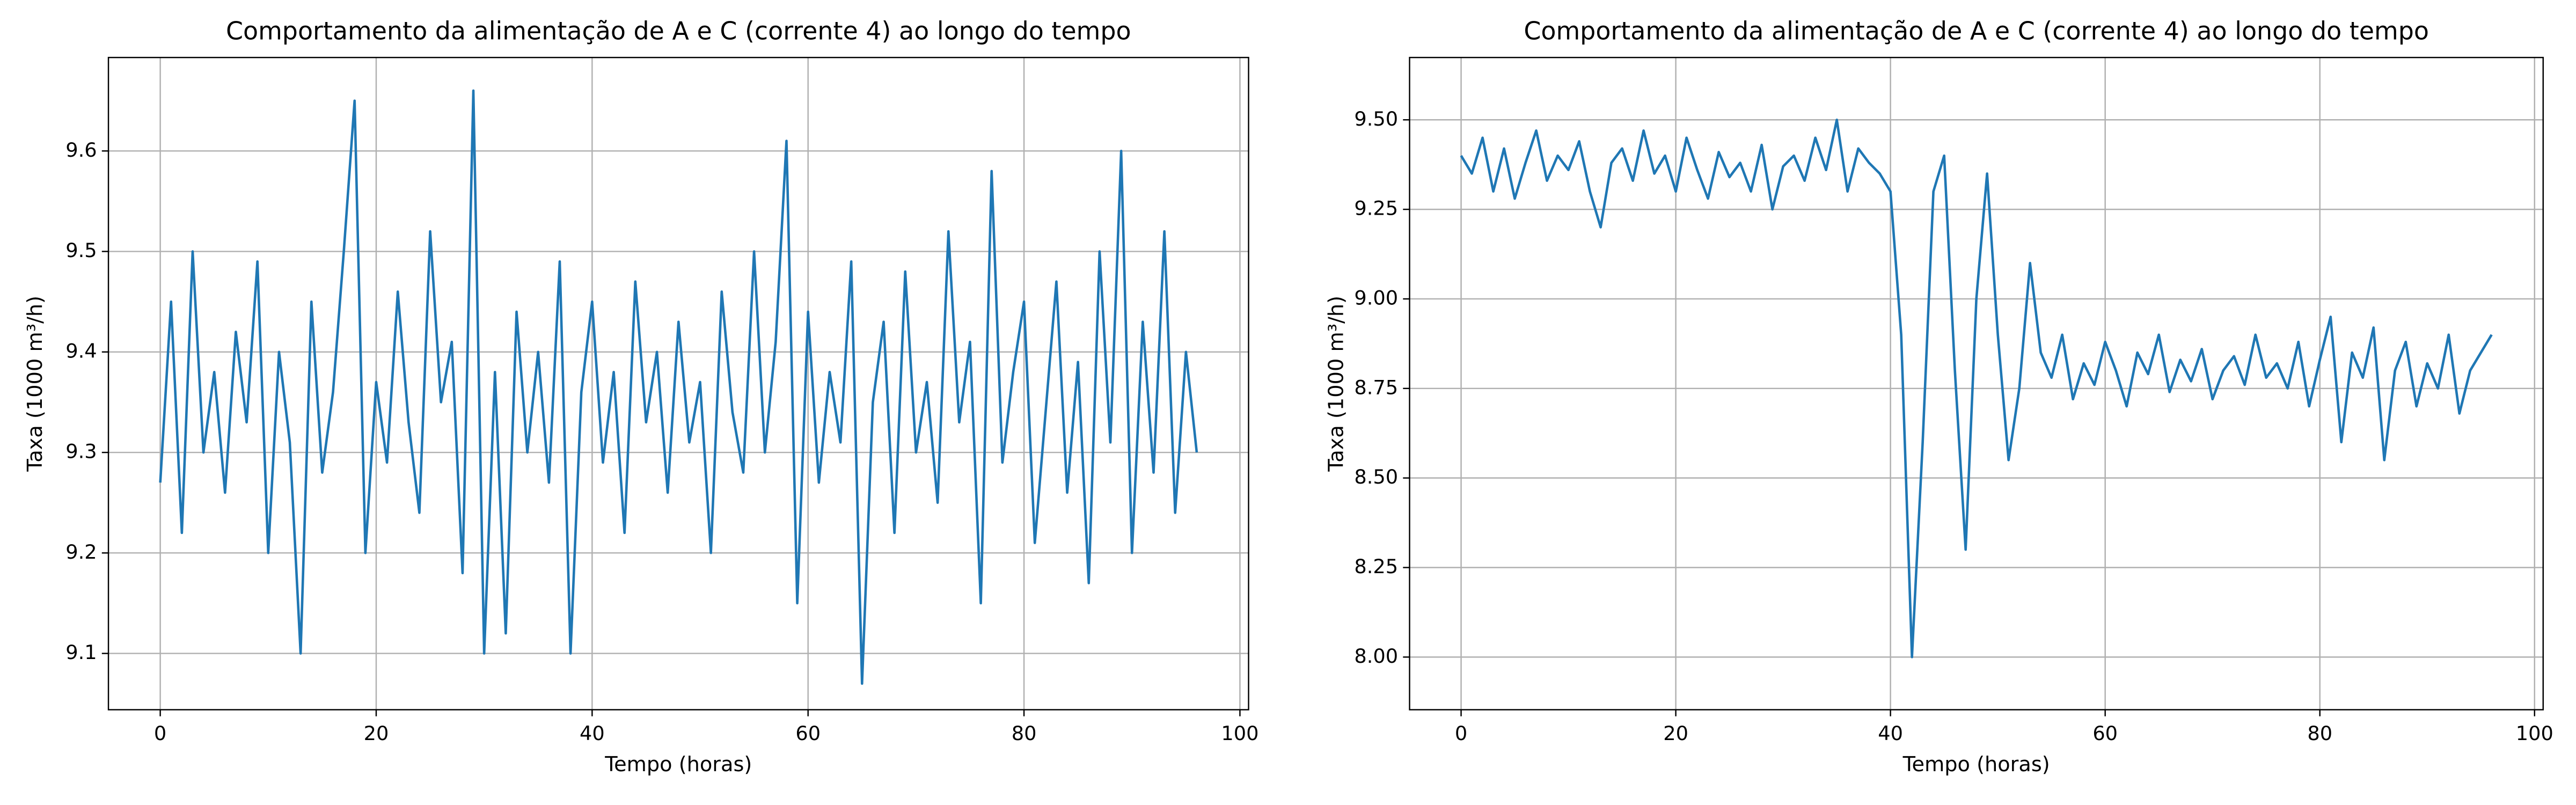  What do you see at coordinates (1376, 566) in the screenshot?
I see `y-tick-label: 8.25` at bounding box center [1376, 566].